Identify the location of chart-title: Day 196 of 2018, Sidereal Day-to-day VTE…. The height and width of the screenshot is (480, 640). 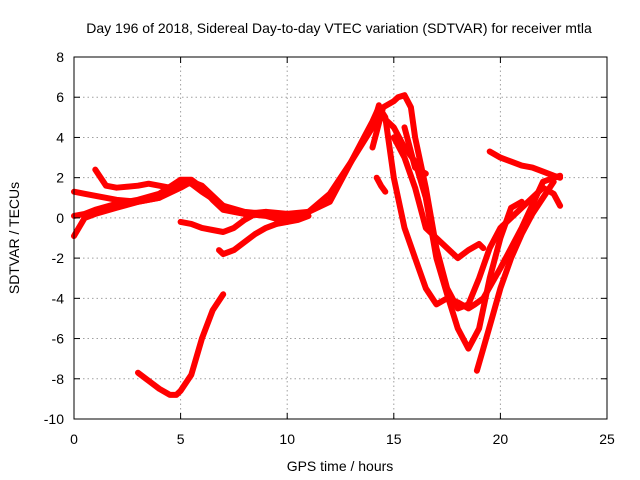
(339, 28).